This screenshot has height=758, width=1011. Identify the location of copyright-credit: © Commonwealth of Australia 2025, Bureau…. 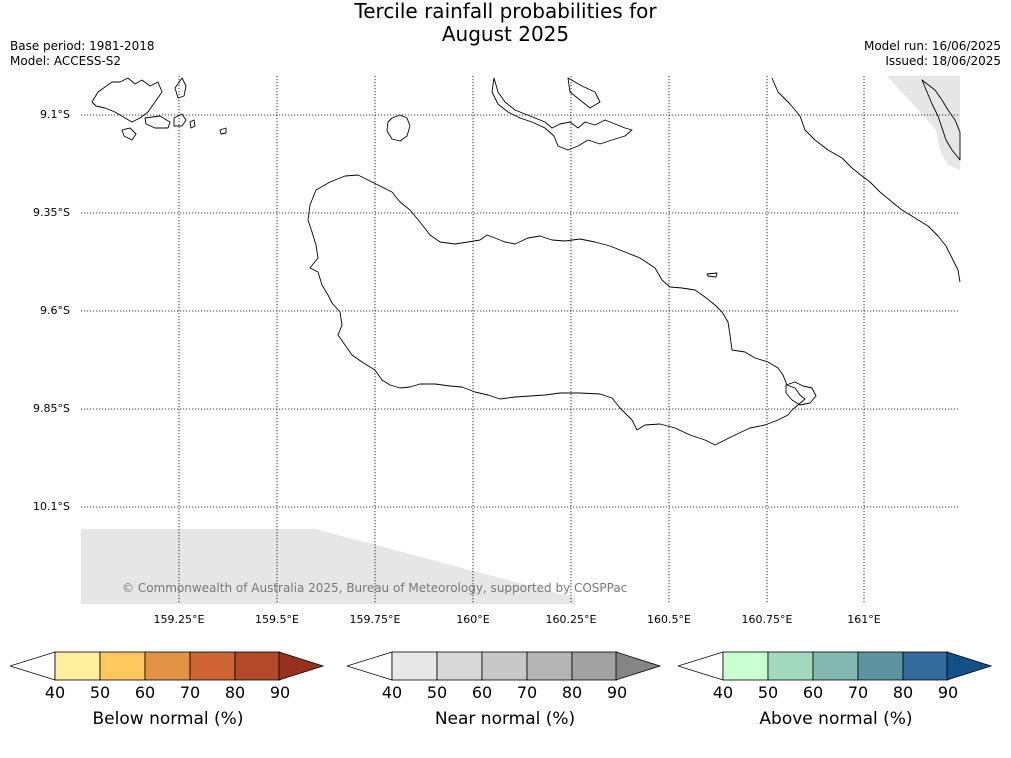
(375, 588).